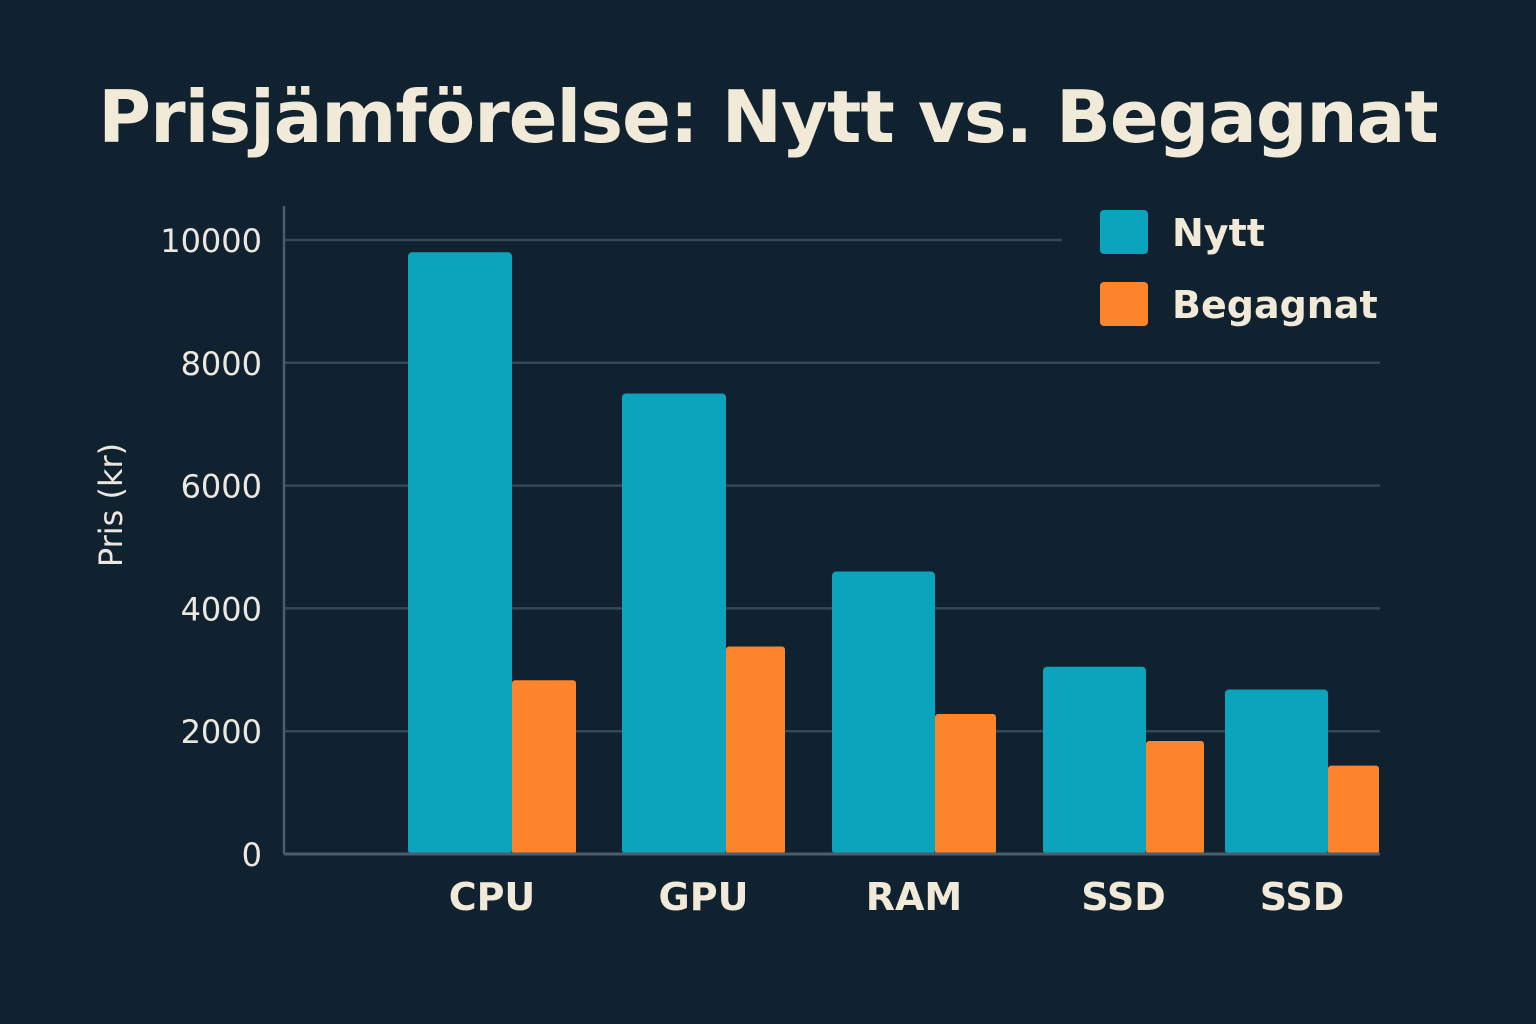  Describe the element at coordinates (1275, 305) in the screenshot. I see `legend-label-begagnat: Begagnat` at that location.